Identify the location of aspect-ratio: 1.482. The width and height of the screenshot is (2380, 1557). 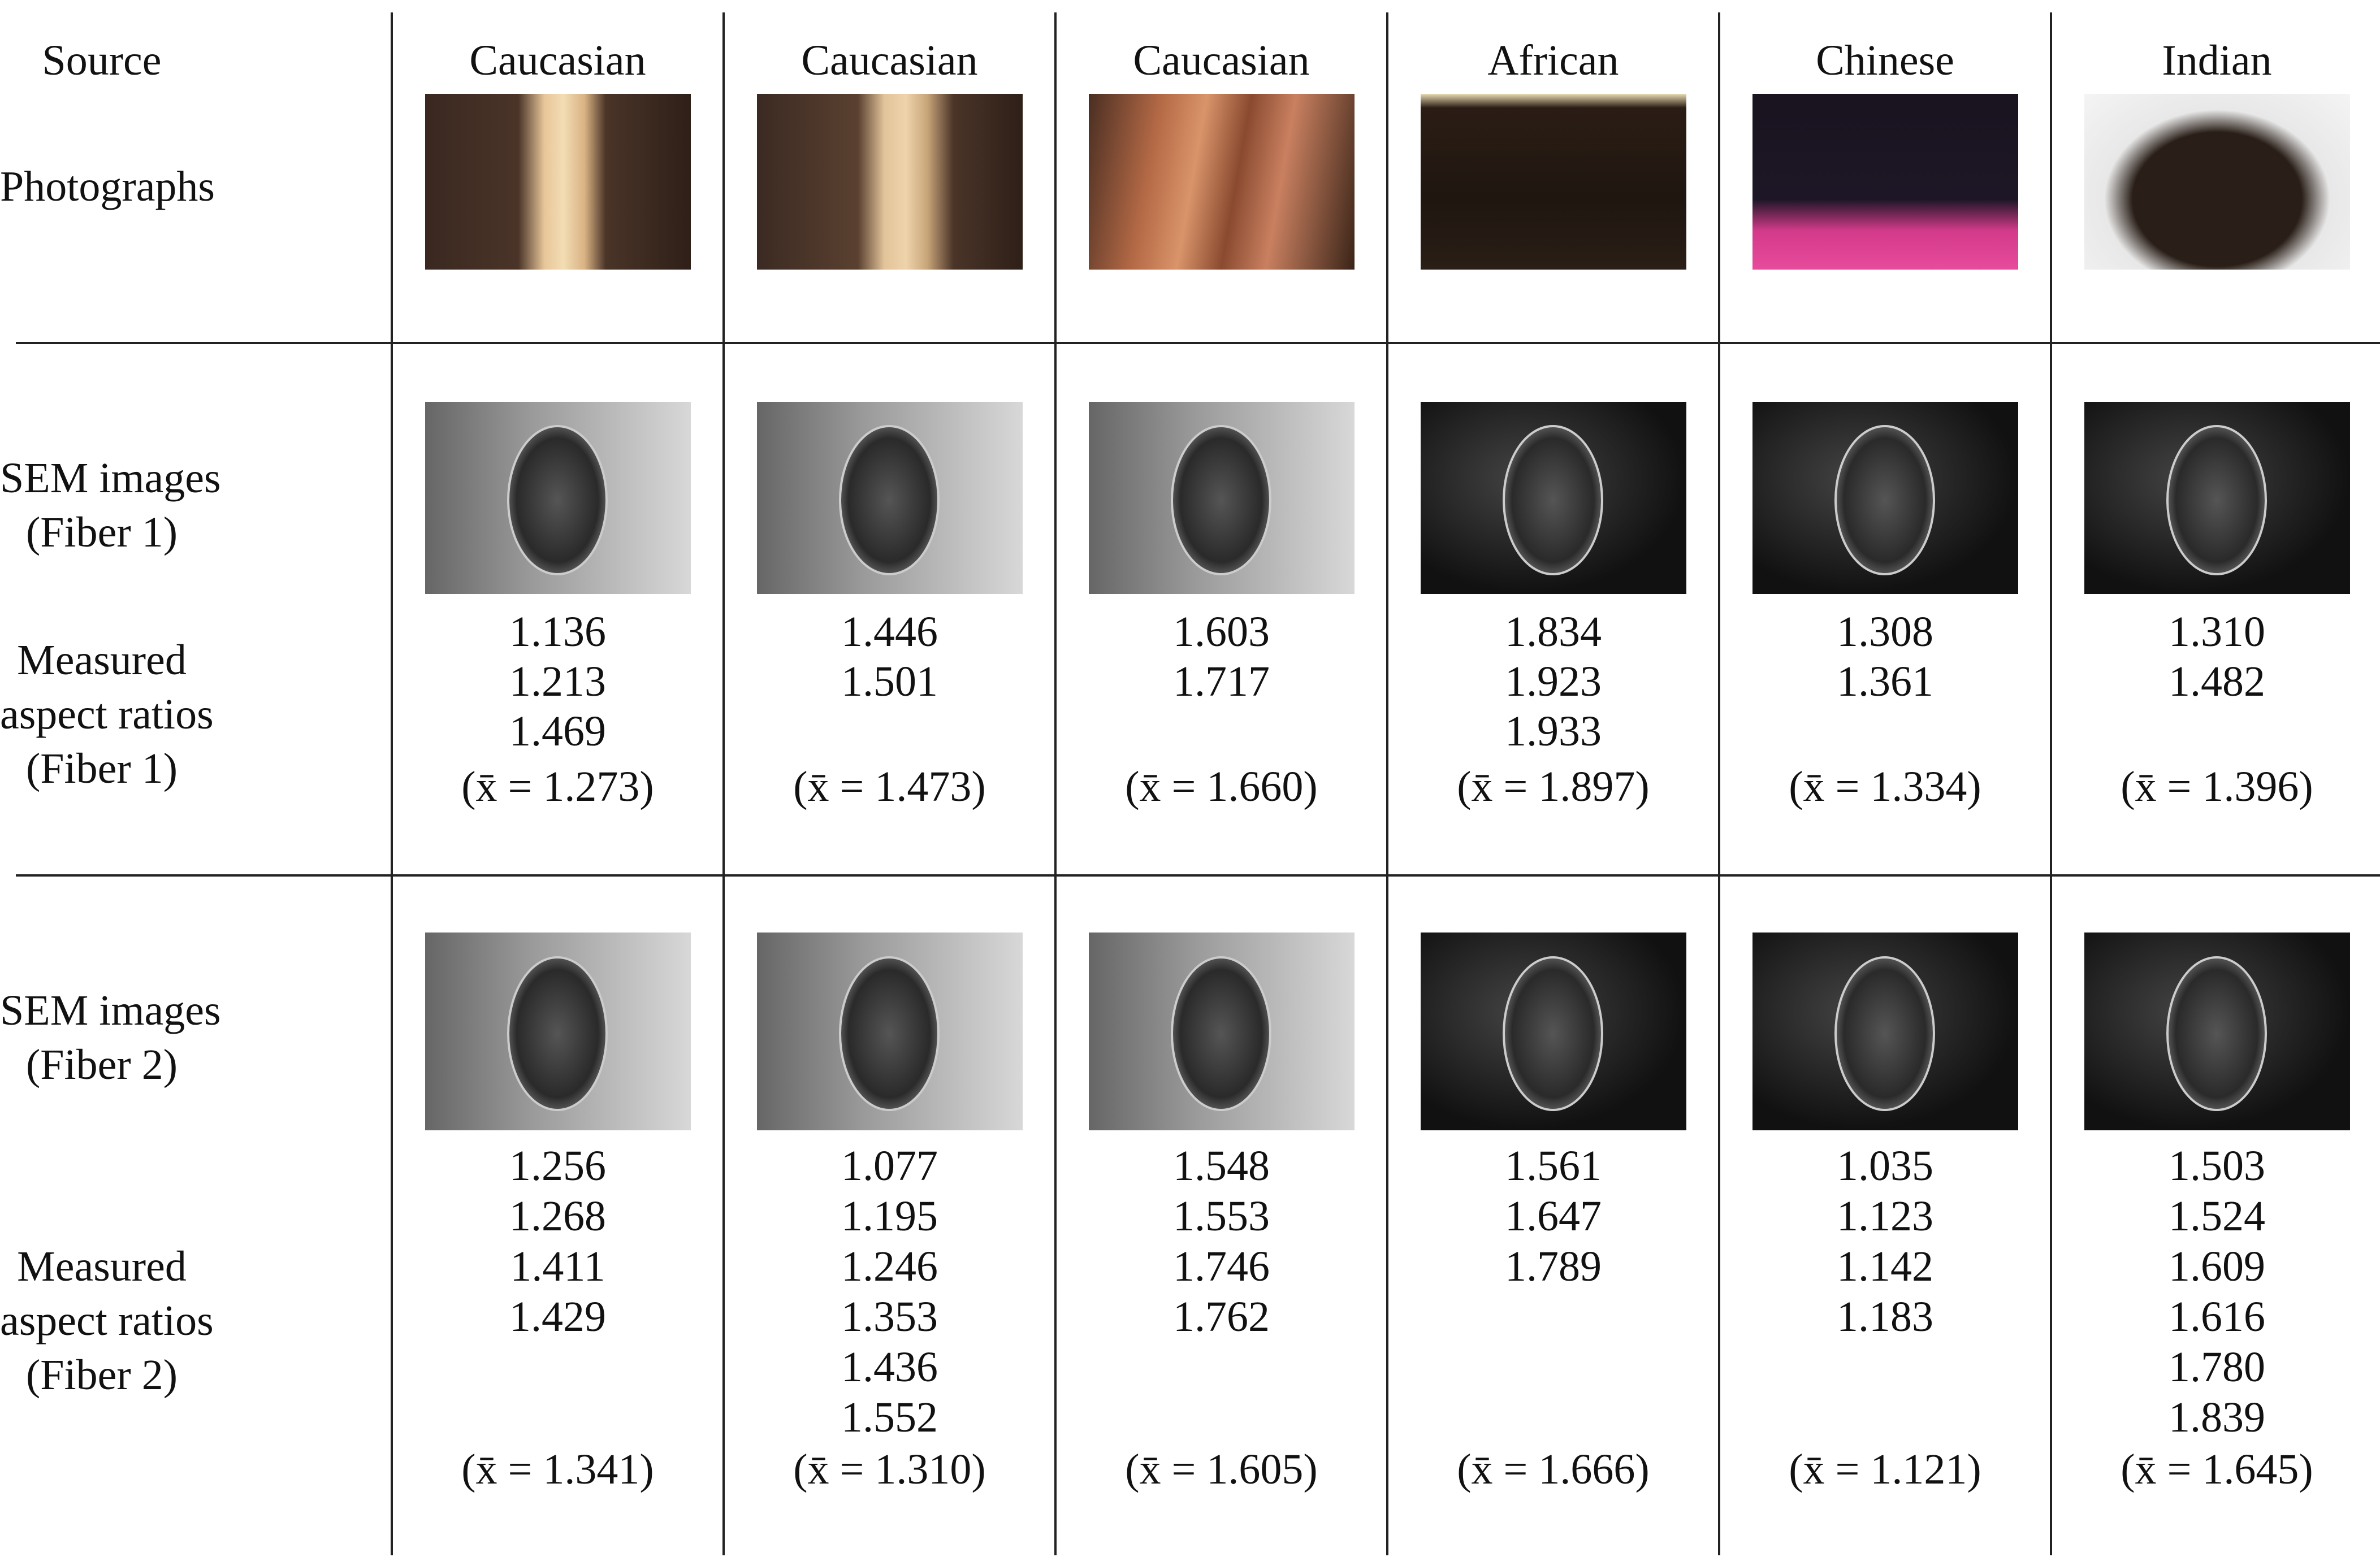
(2217, 681).